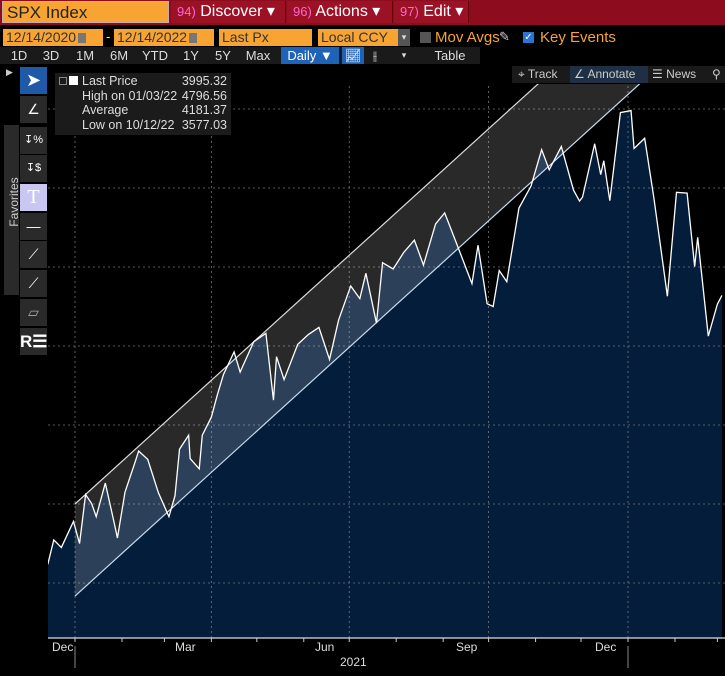  I want to click on line-chart-icon: 📈︎, so click(353, 55).